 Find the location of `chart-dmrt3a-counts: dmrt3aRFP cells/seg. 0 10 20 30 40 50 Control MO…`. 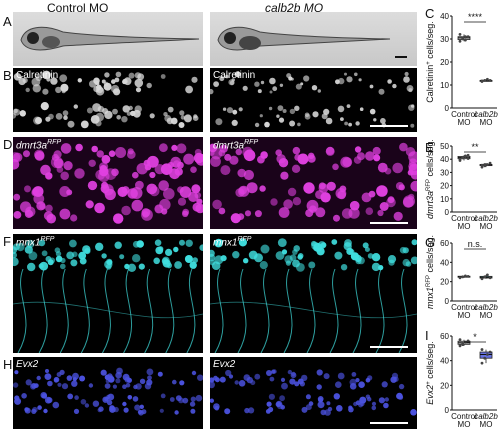

chart-dmrt3a-counts: dmrt3aRFP cells/seg. 0 10 20 30 40 50 Control MO… is located at coordinates (461, 185).